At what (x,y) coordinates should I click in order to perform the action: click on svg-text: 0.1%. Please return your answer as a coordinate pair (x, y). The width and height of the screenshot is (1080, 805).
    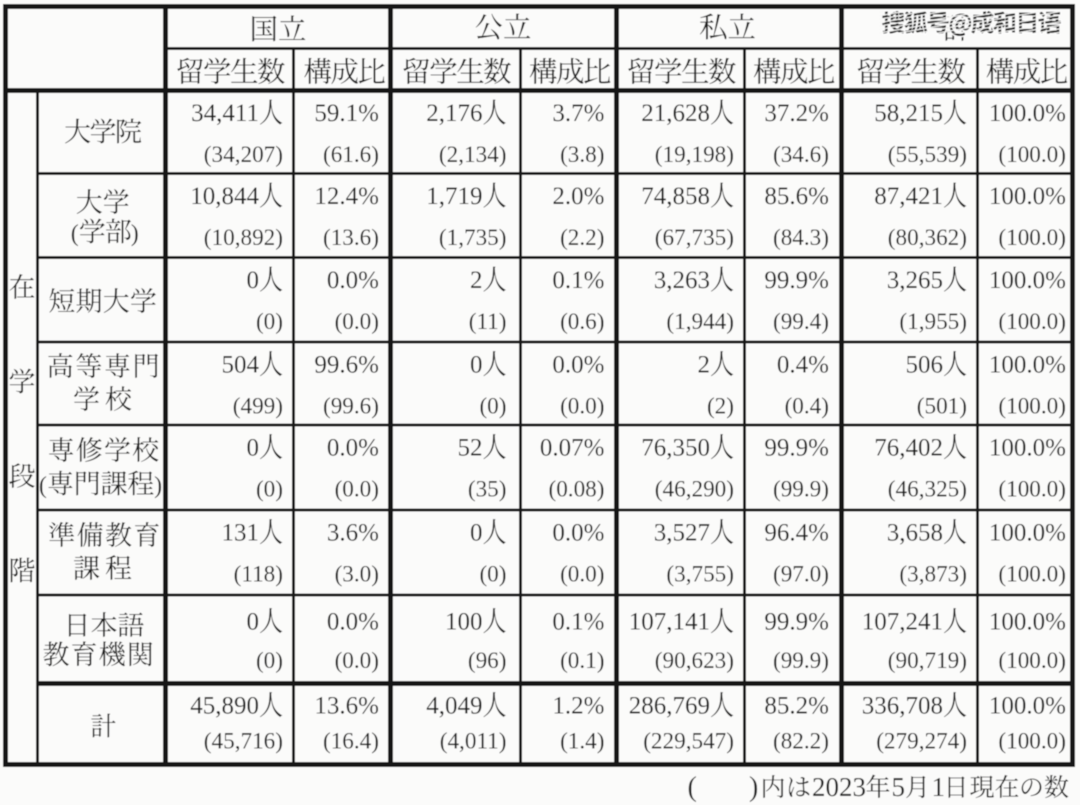
    Looking at the image, I should click on (578, 622).